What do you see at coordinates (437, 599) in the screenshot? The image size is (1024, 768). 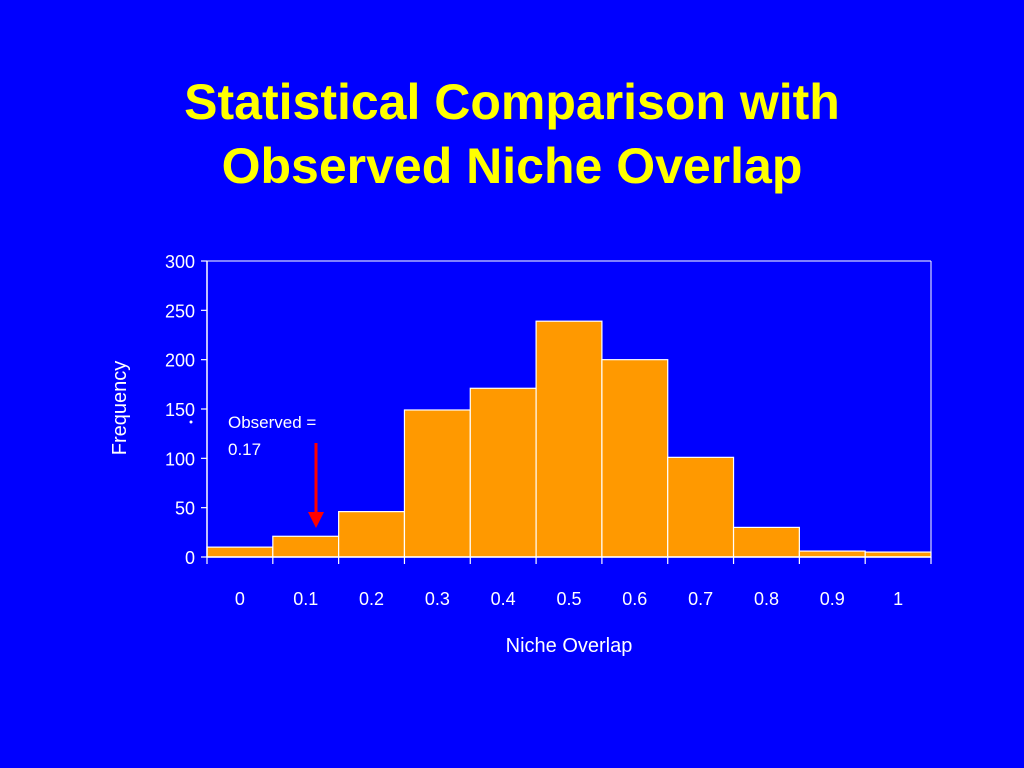 I see `x-tick-label-0.3: 0.3` at bounding box center [437, 599].